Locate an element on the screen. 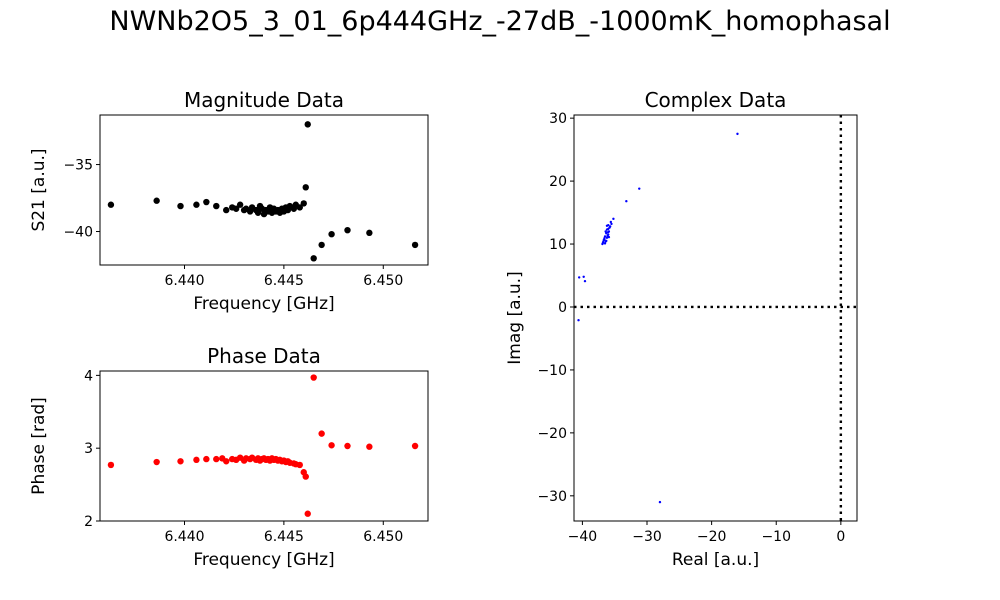  complex-xtick-label: 0 is located at coordinates (840, 537).